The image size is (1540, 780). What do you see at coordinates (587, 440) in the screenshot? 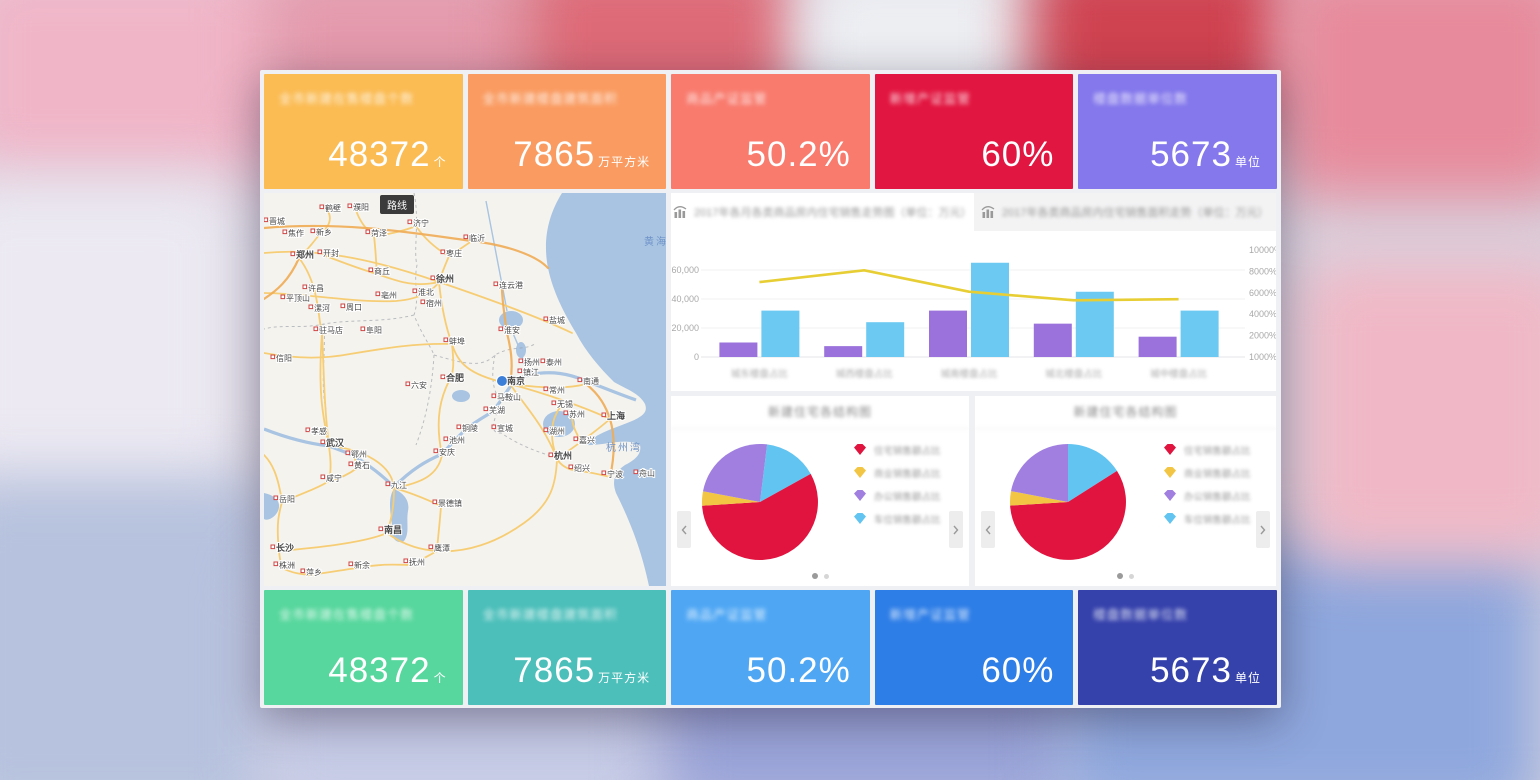
I see `city-label: 嘉兴` at bounding box center [587, 440].